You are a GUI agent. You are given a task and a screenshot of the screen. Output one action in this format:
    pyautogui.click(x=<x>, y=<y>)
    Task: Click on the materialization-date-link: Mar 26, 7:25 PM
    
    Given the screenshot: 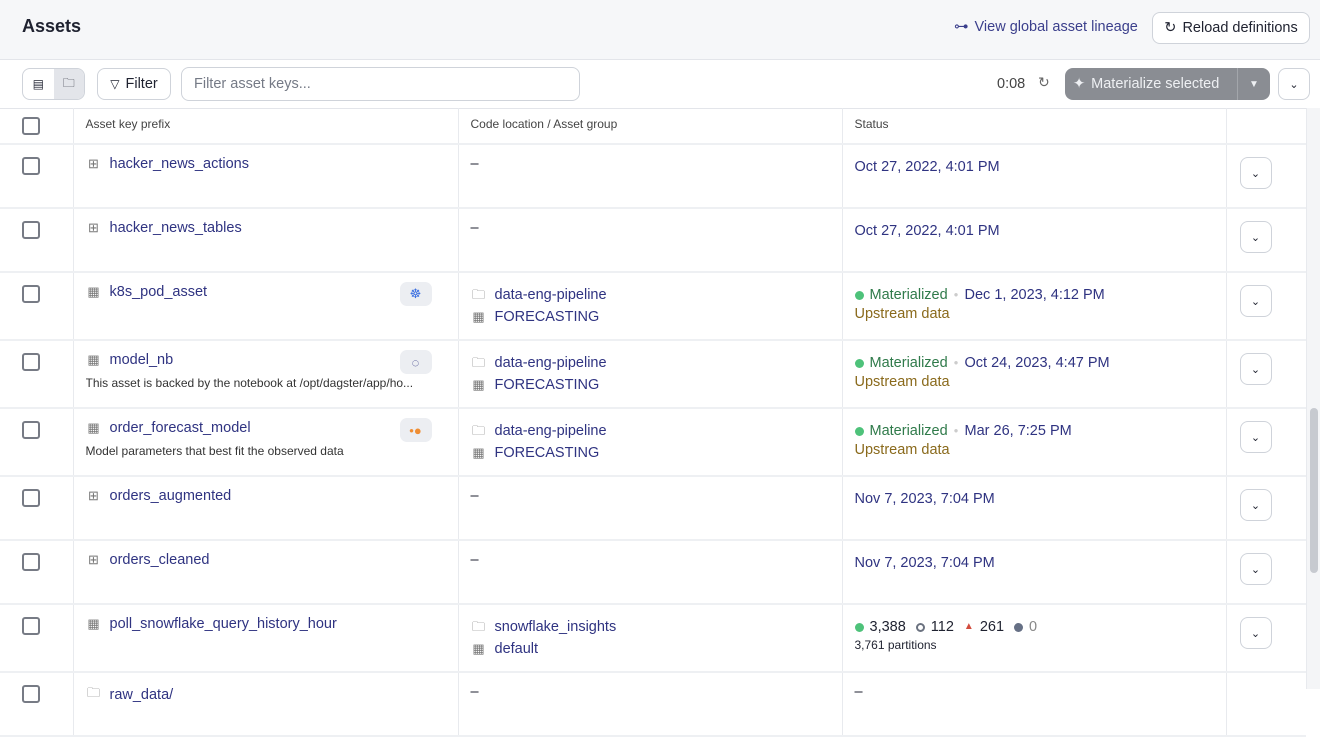 What is the action you would take?
    pyautogui.click(x=1018, y=431)
    